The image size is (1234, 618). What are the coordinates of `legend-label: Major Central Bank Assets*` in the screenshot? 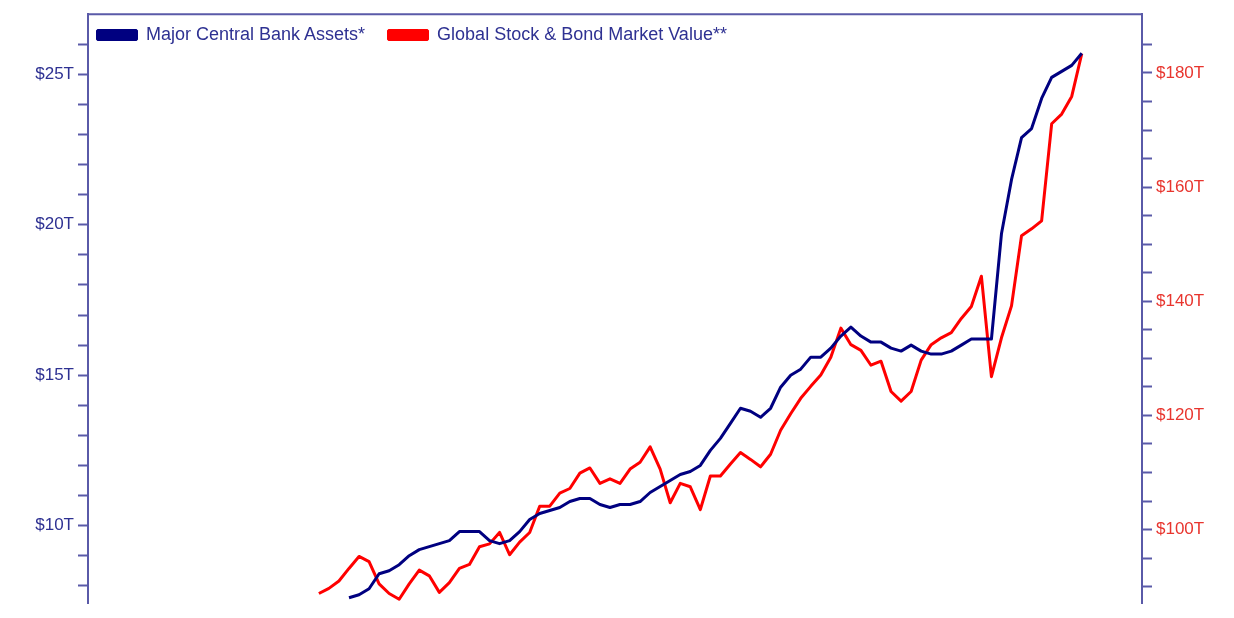 It's located at (256, 35).